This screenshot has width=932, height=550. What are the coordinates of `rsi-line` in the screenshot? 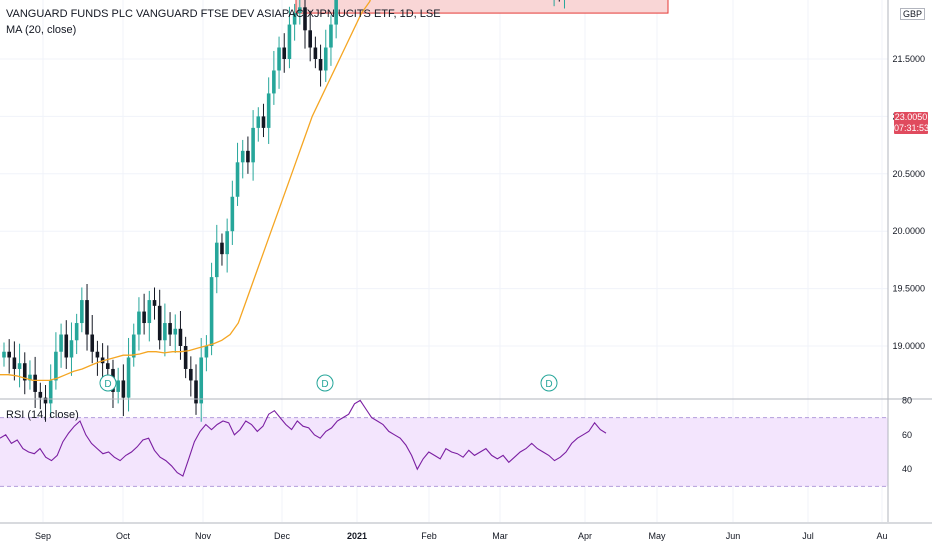 It's located at (303, 438).